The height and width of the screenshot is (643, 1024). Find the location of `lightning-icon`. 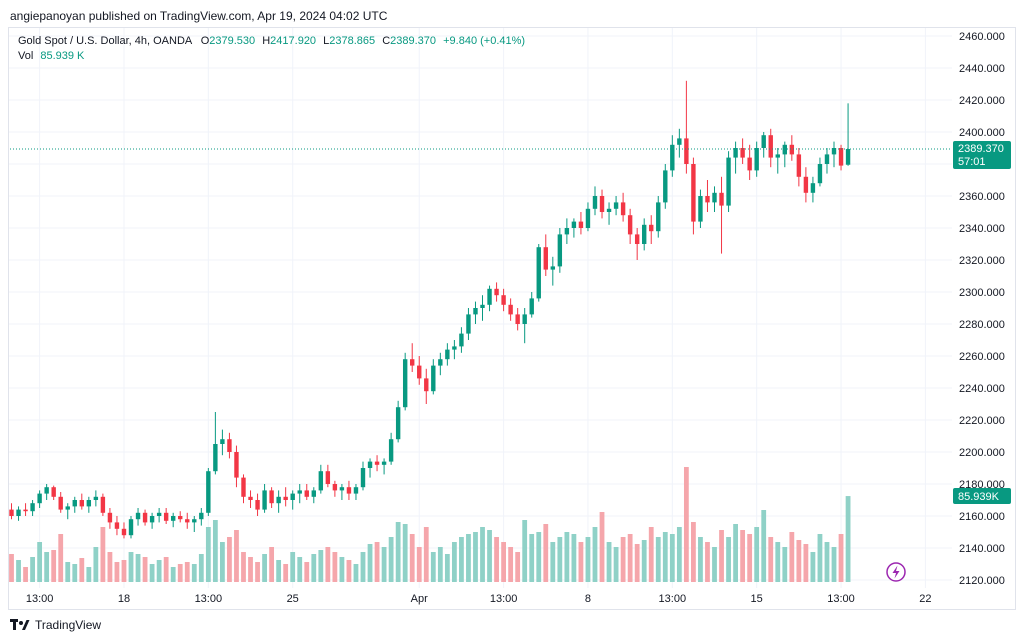

lightning-icon is located at coordinates (896, 572).